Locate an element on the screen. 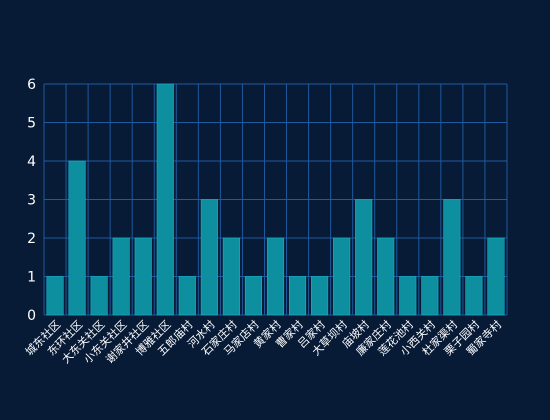  y-tick-label: 6 is located at coordinates (31, 85).